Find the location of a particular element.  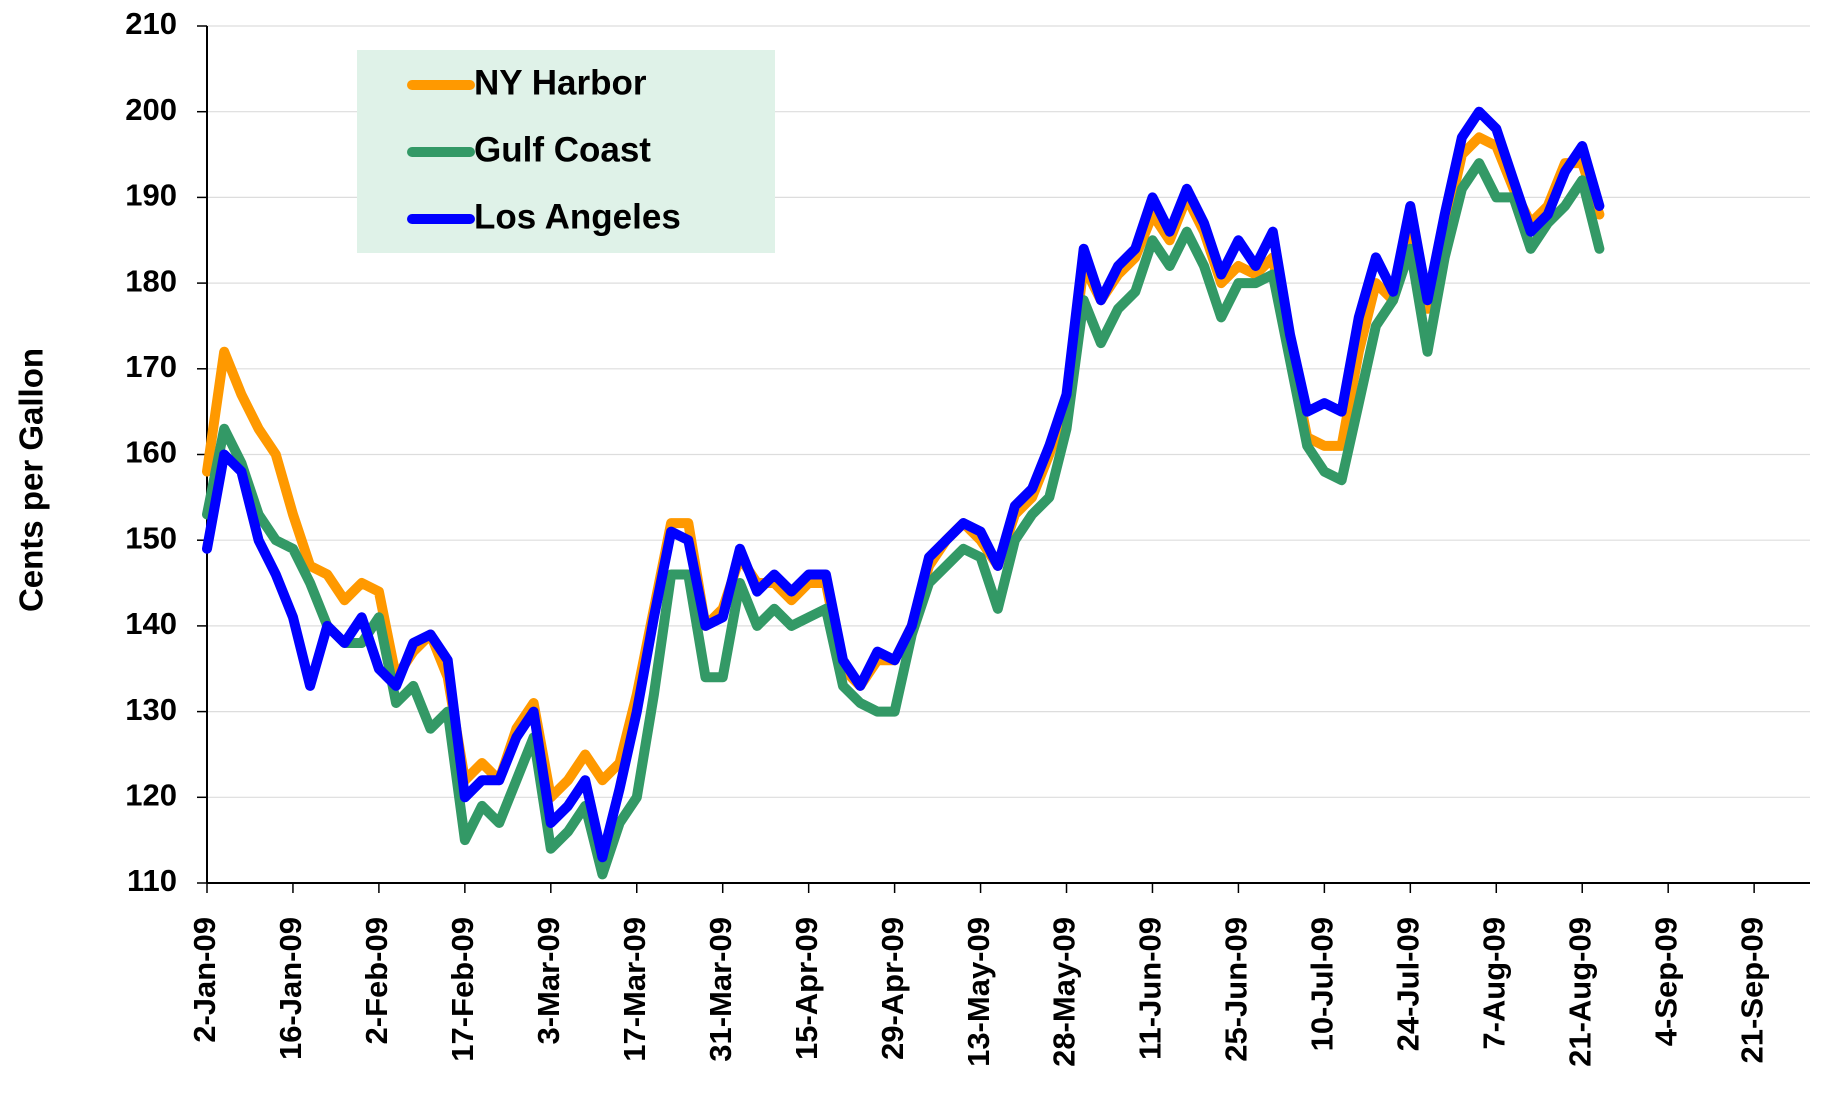

y-tick-label: 200 is located at coordinates (151, 109).